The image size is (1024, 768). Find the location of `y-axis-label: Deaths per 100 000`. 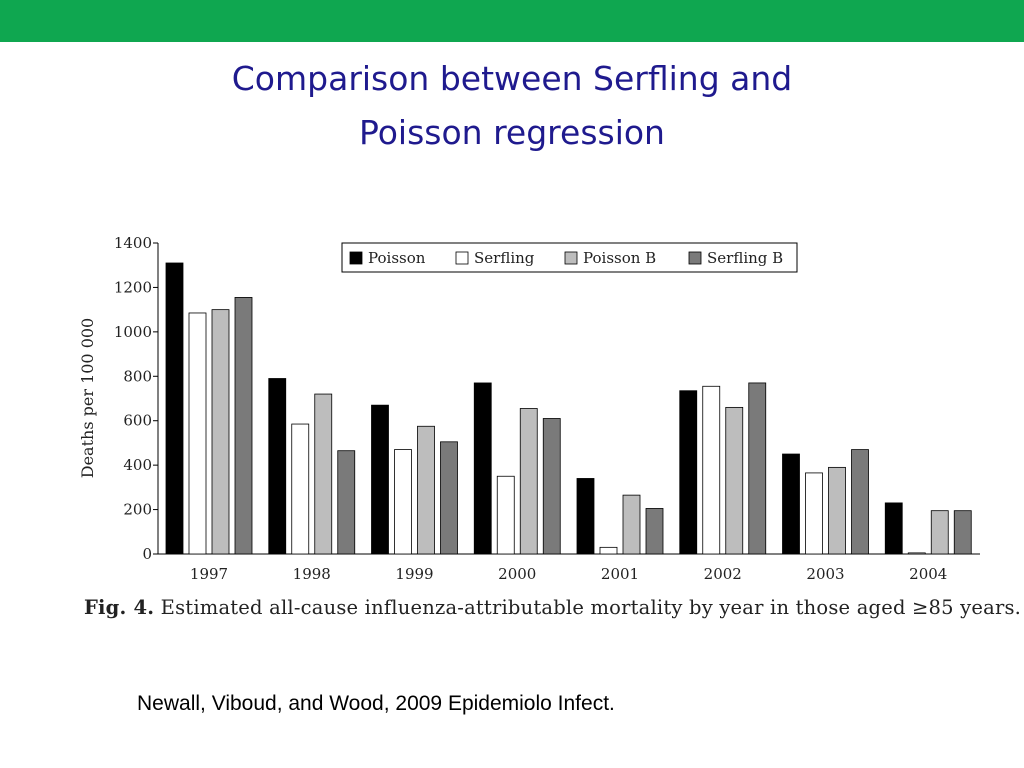

y-axis-label: Deaths per 100 000 is located at coordinates (87, 398).